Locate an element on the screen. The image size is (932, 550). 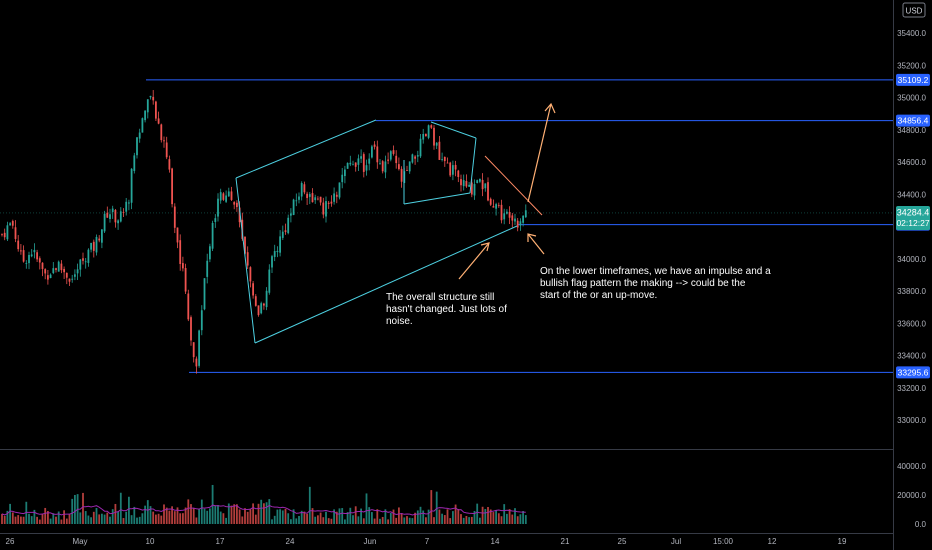
channel-lower-line is located at coordinates (386, 284).